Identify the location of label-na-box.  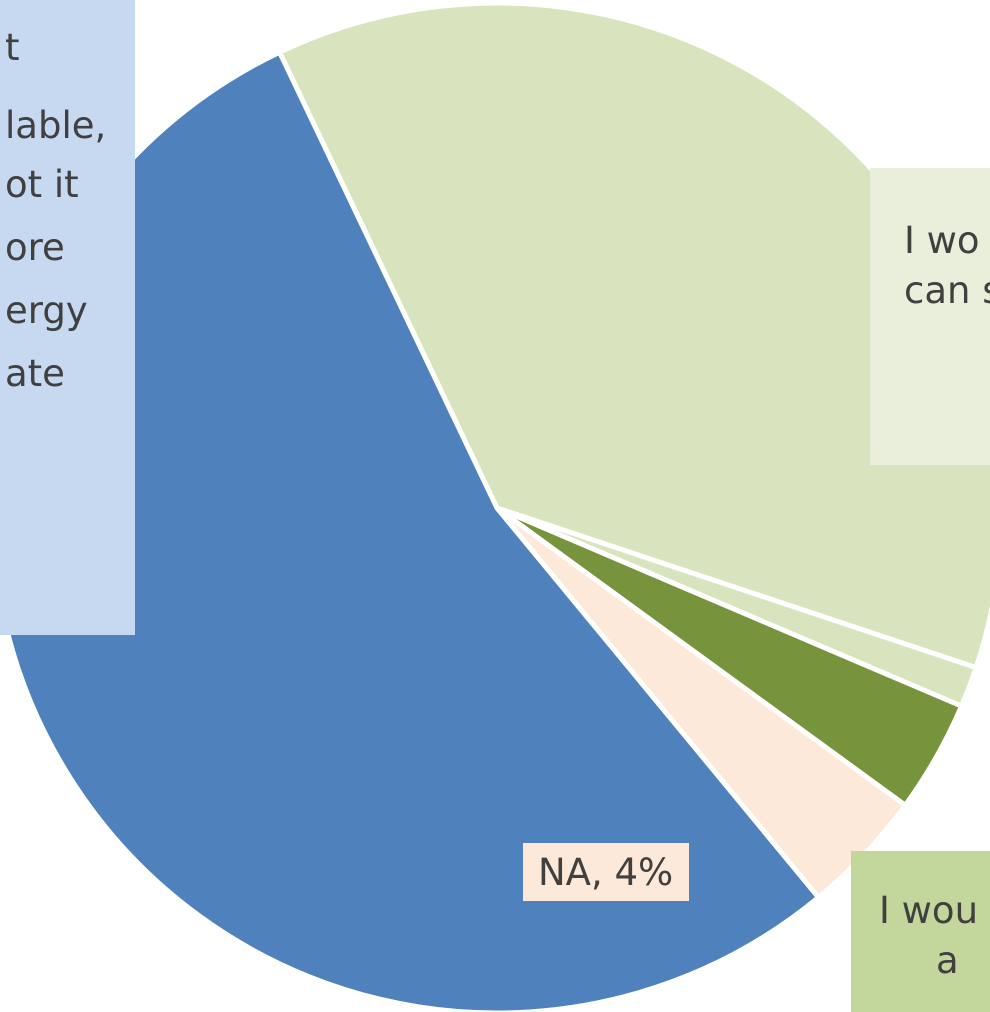
(606, 872).